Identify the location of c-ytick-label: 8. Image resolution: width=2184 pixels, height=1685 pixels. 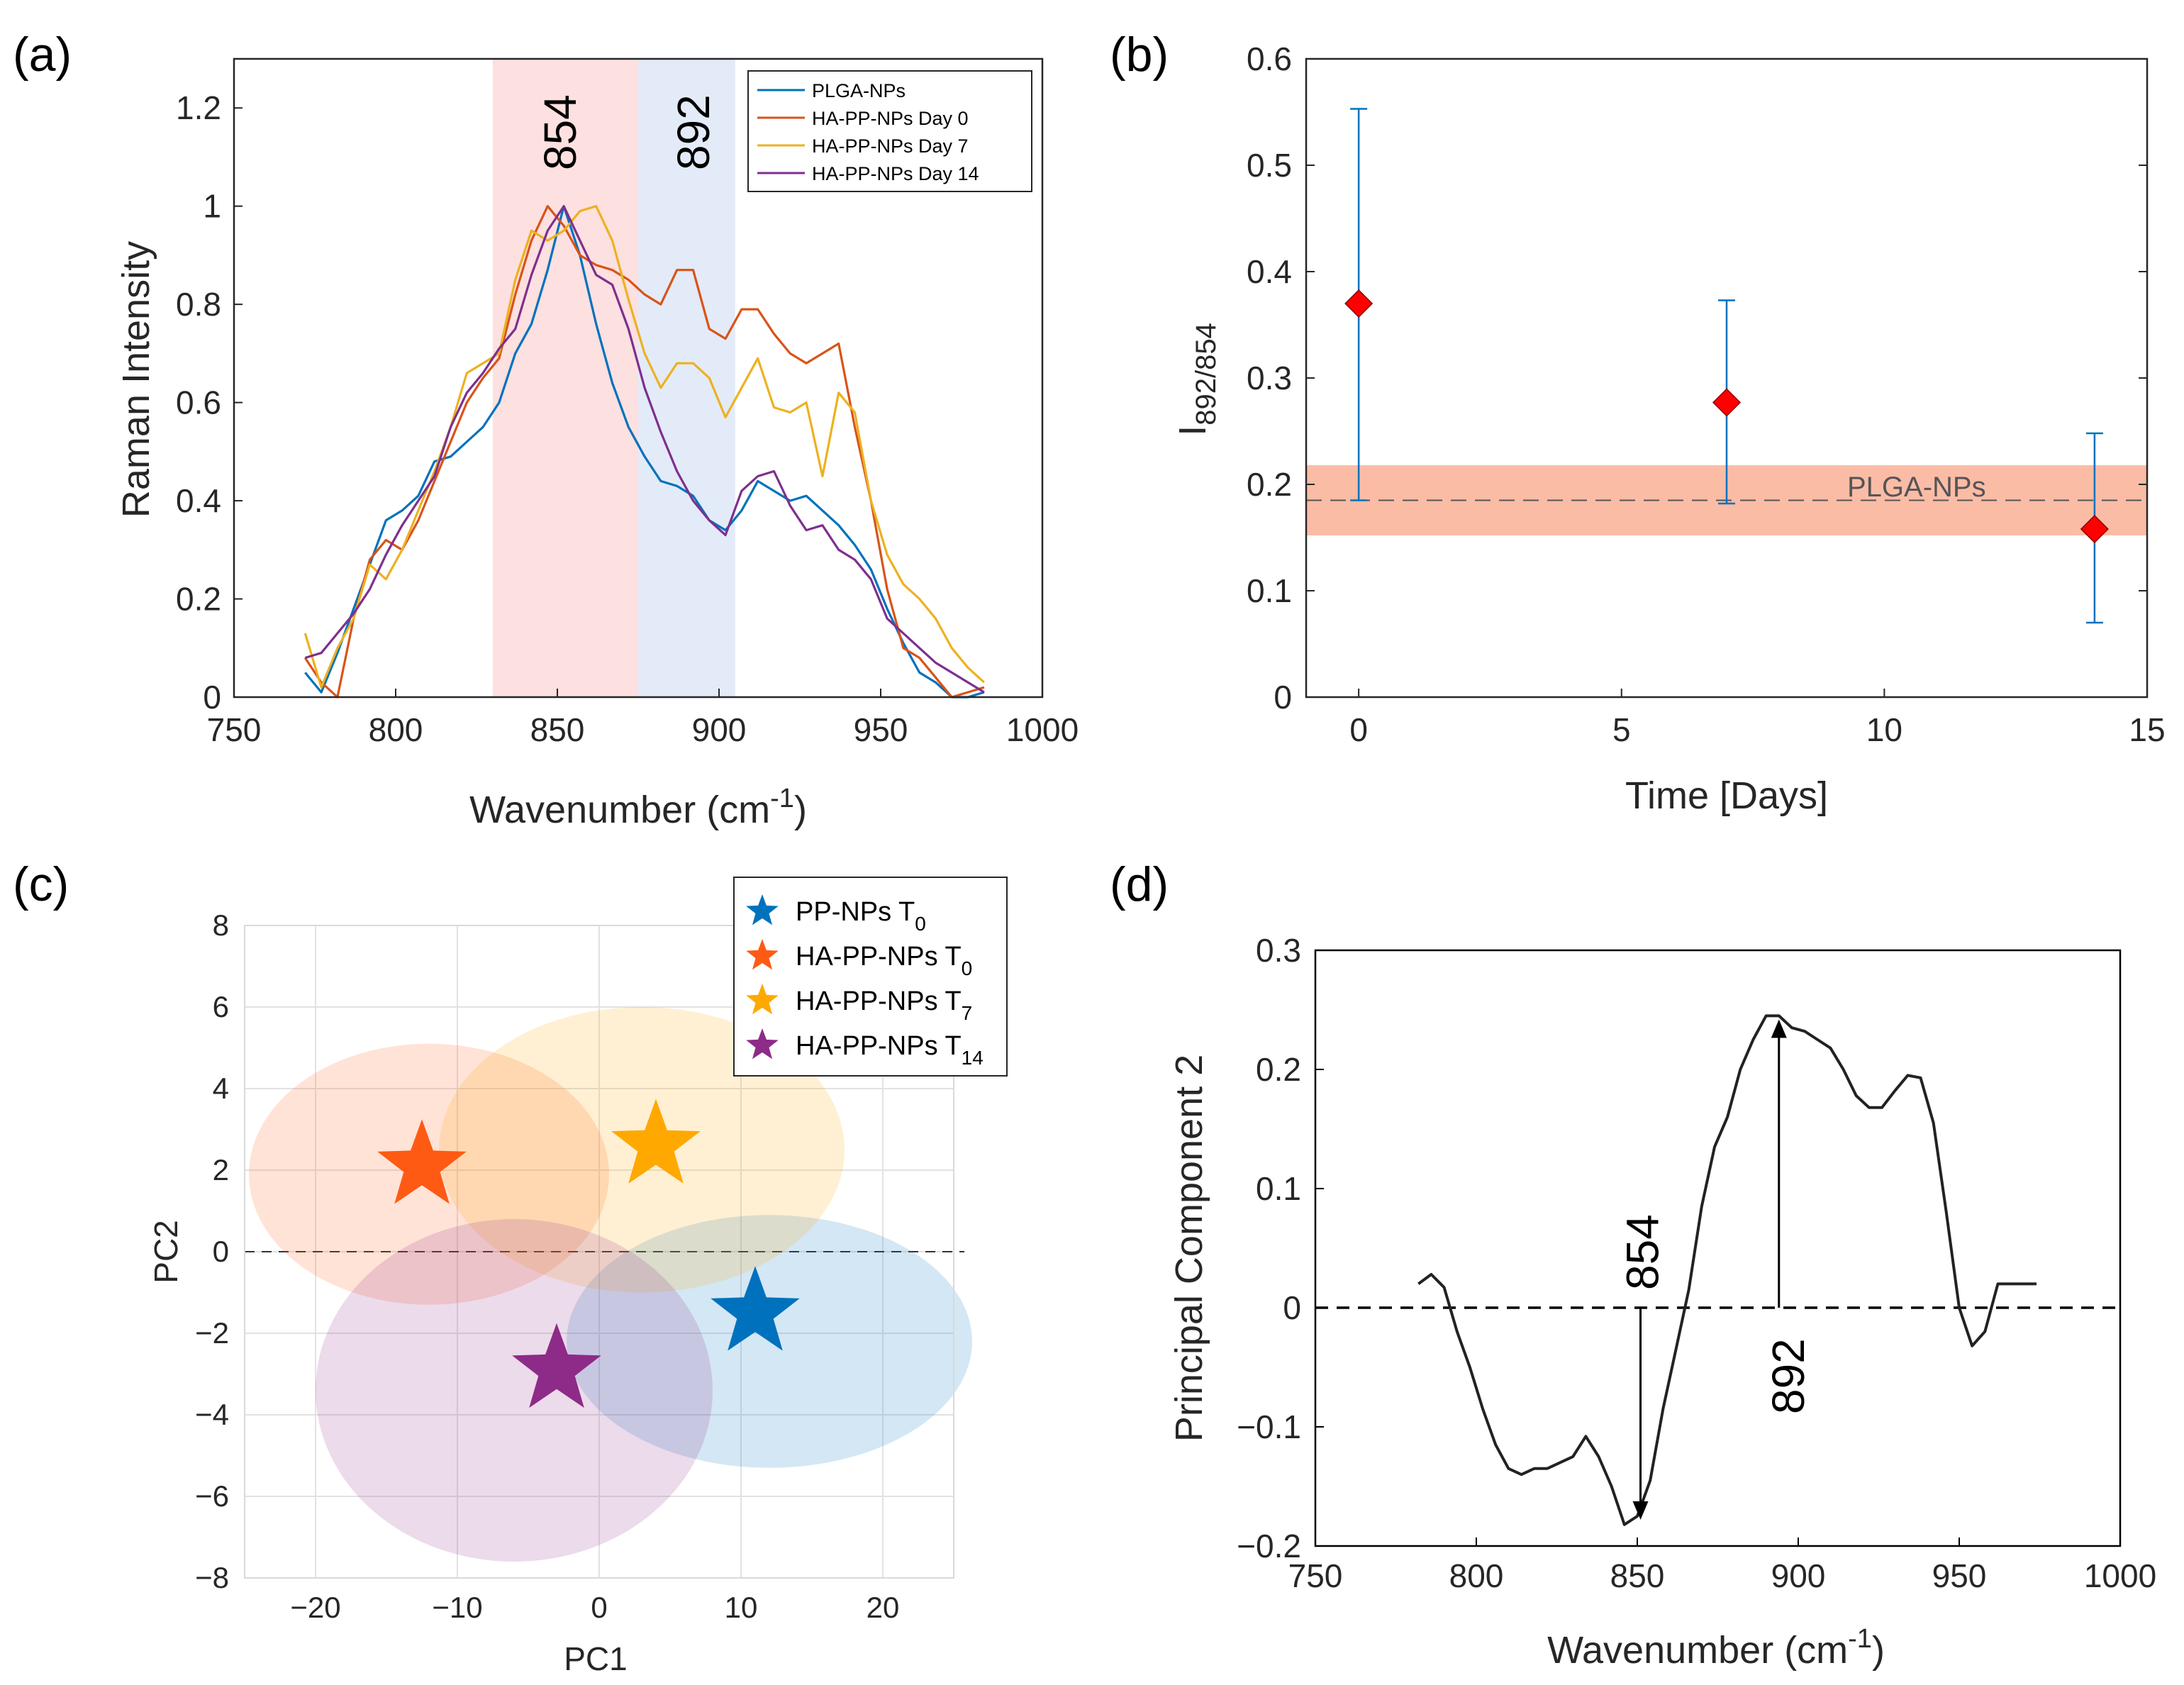
(221, 925).